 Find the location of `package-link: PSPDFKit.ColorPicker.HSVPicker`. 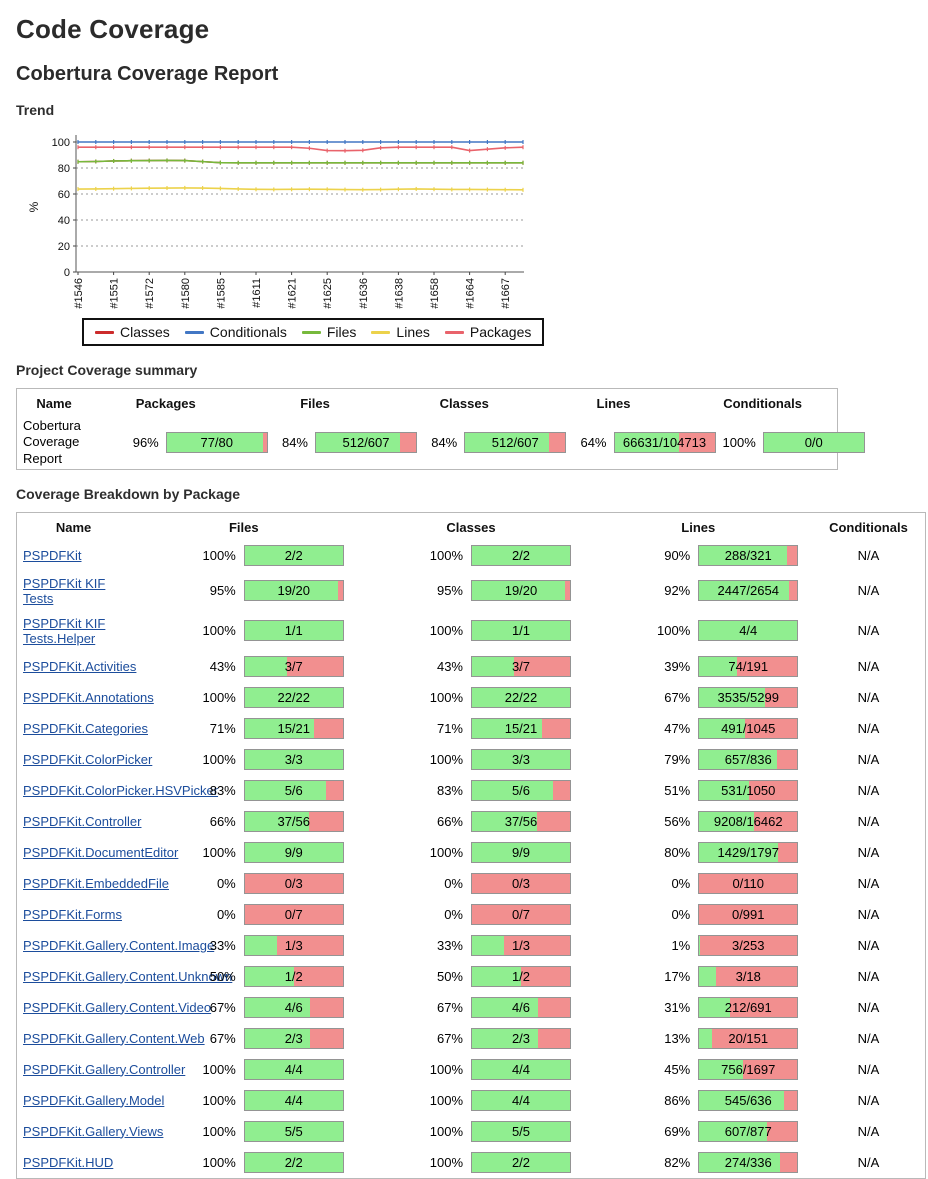

package-link: PSPDFKit.ColorPicker.HSVPicker is located at coordinates (121, 790).